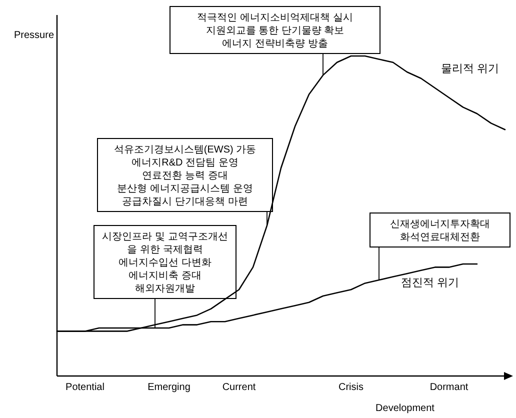 The height and width of the screenshot is (418, 516). I want to click on x-tick-label: Potential, so click(85, 387).